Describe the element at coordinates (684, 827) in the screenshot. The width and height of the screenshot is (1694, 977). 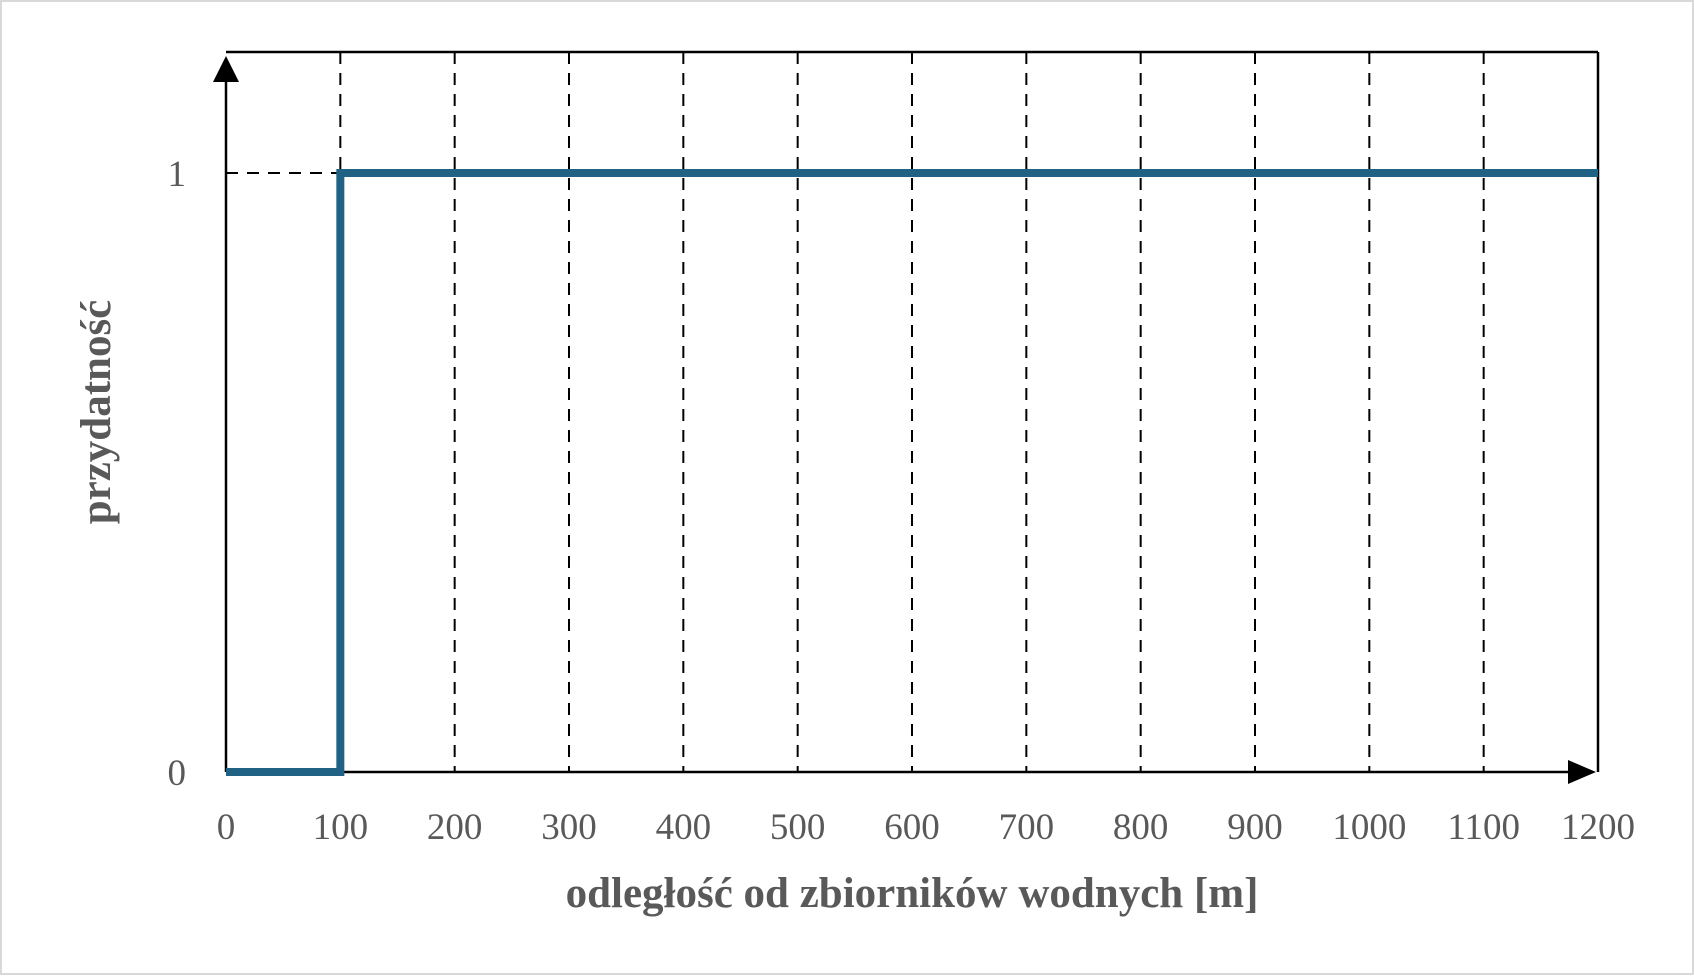
I see `x-tick-label: 400` at that location.